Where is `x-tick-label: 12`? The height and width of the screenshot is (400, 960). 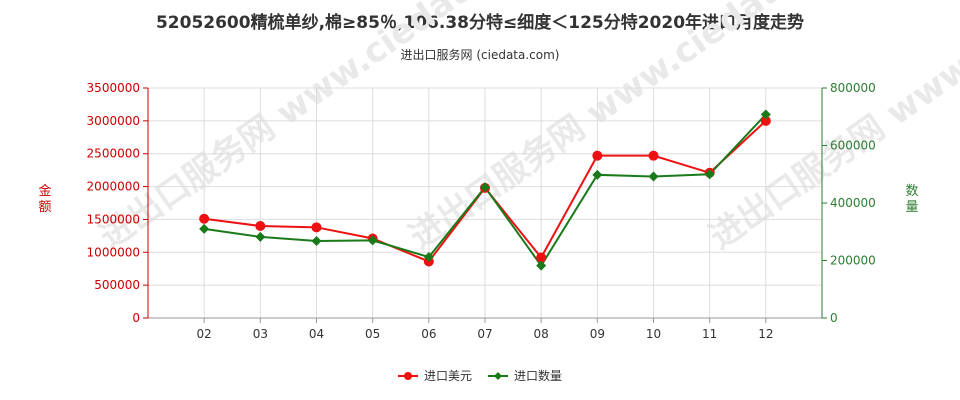 x-tick-label: 12 is located at coordinates (765, 334).